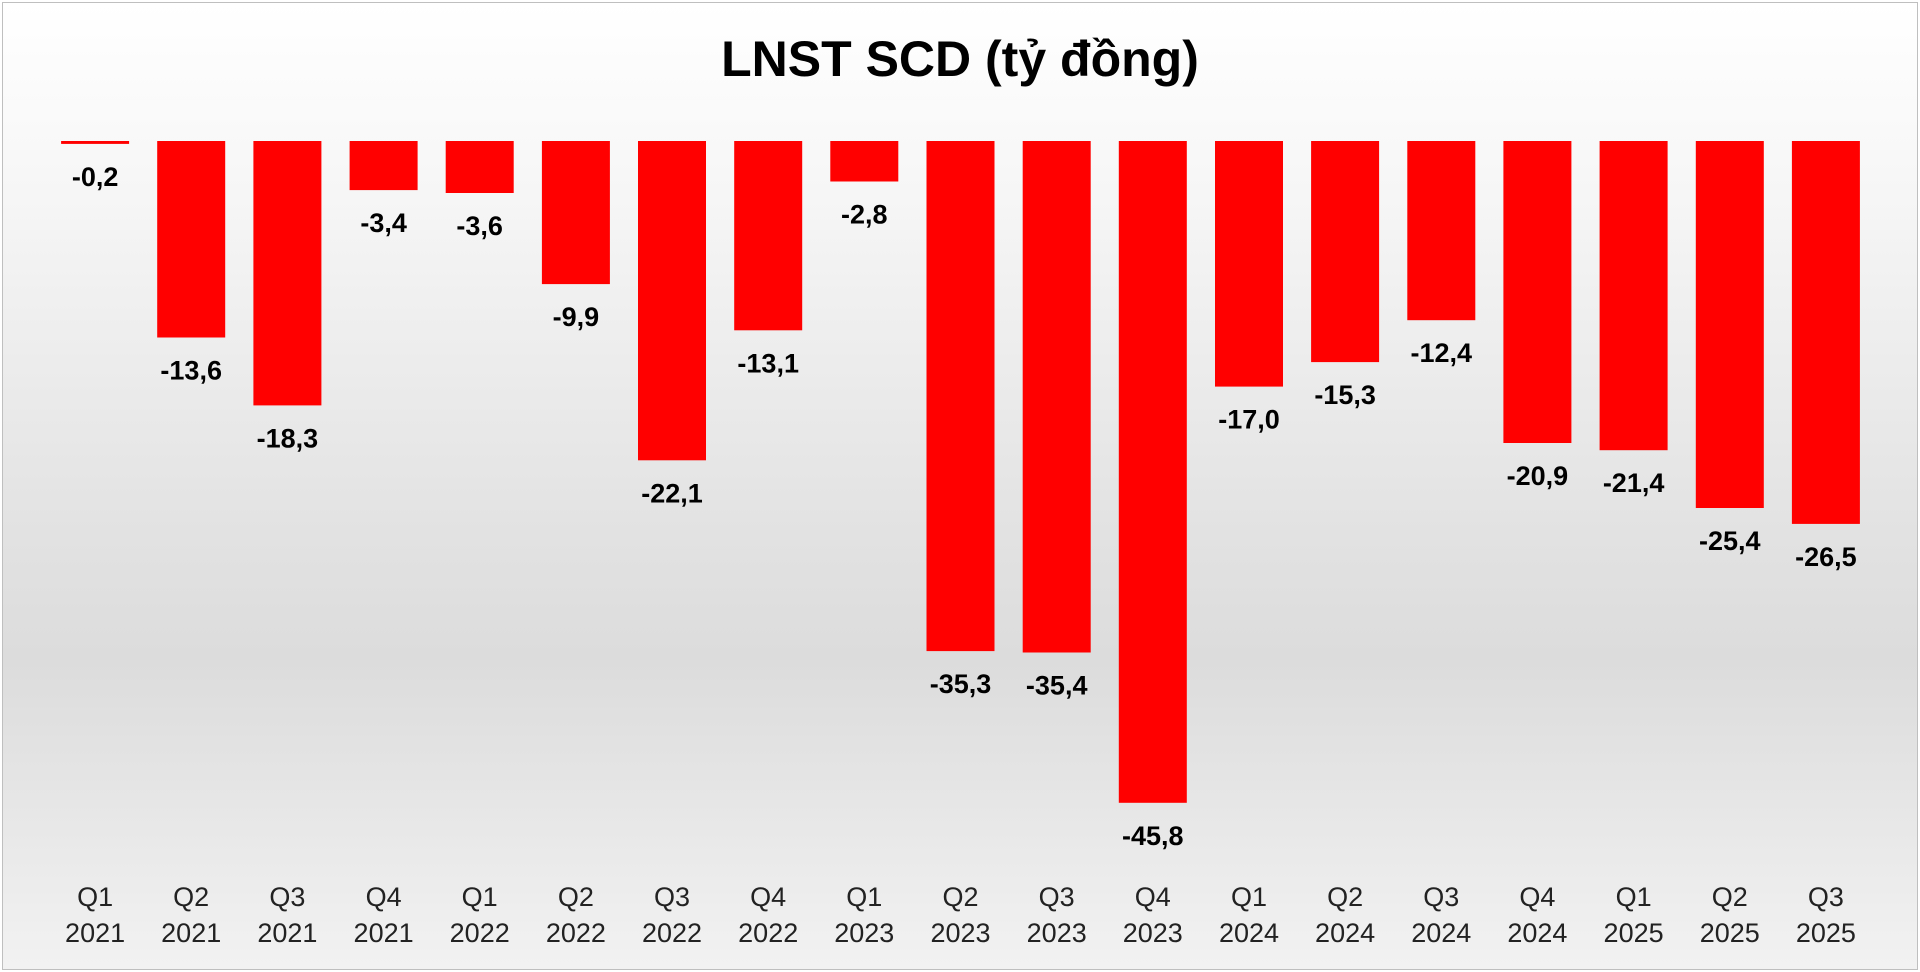 Image resolution: width=1920 pixels, height=972 pixels. I want to click on x-tick-label: Q4 2024, so click(1537, 915).